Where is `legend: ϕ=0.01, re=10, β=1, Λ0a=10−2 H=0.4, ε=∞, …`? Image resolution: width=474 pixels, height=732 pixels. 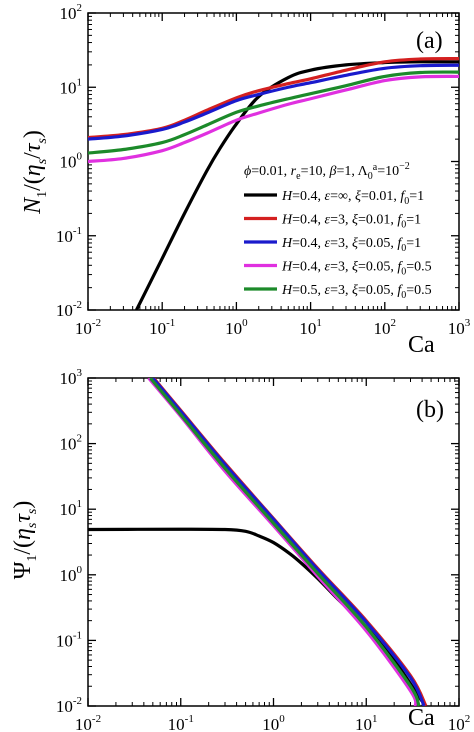 legend: ϕ=0.01, re=10, β=1, Λ0a=10−2 H=0.4, ε=∞, … is located at coordinates (338, 231).